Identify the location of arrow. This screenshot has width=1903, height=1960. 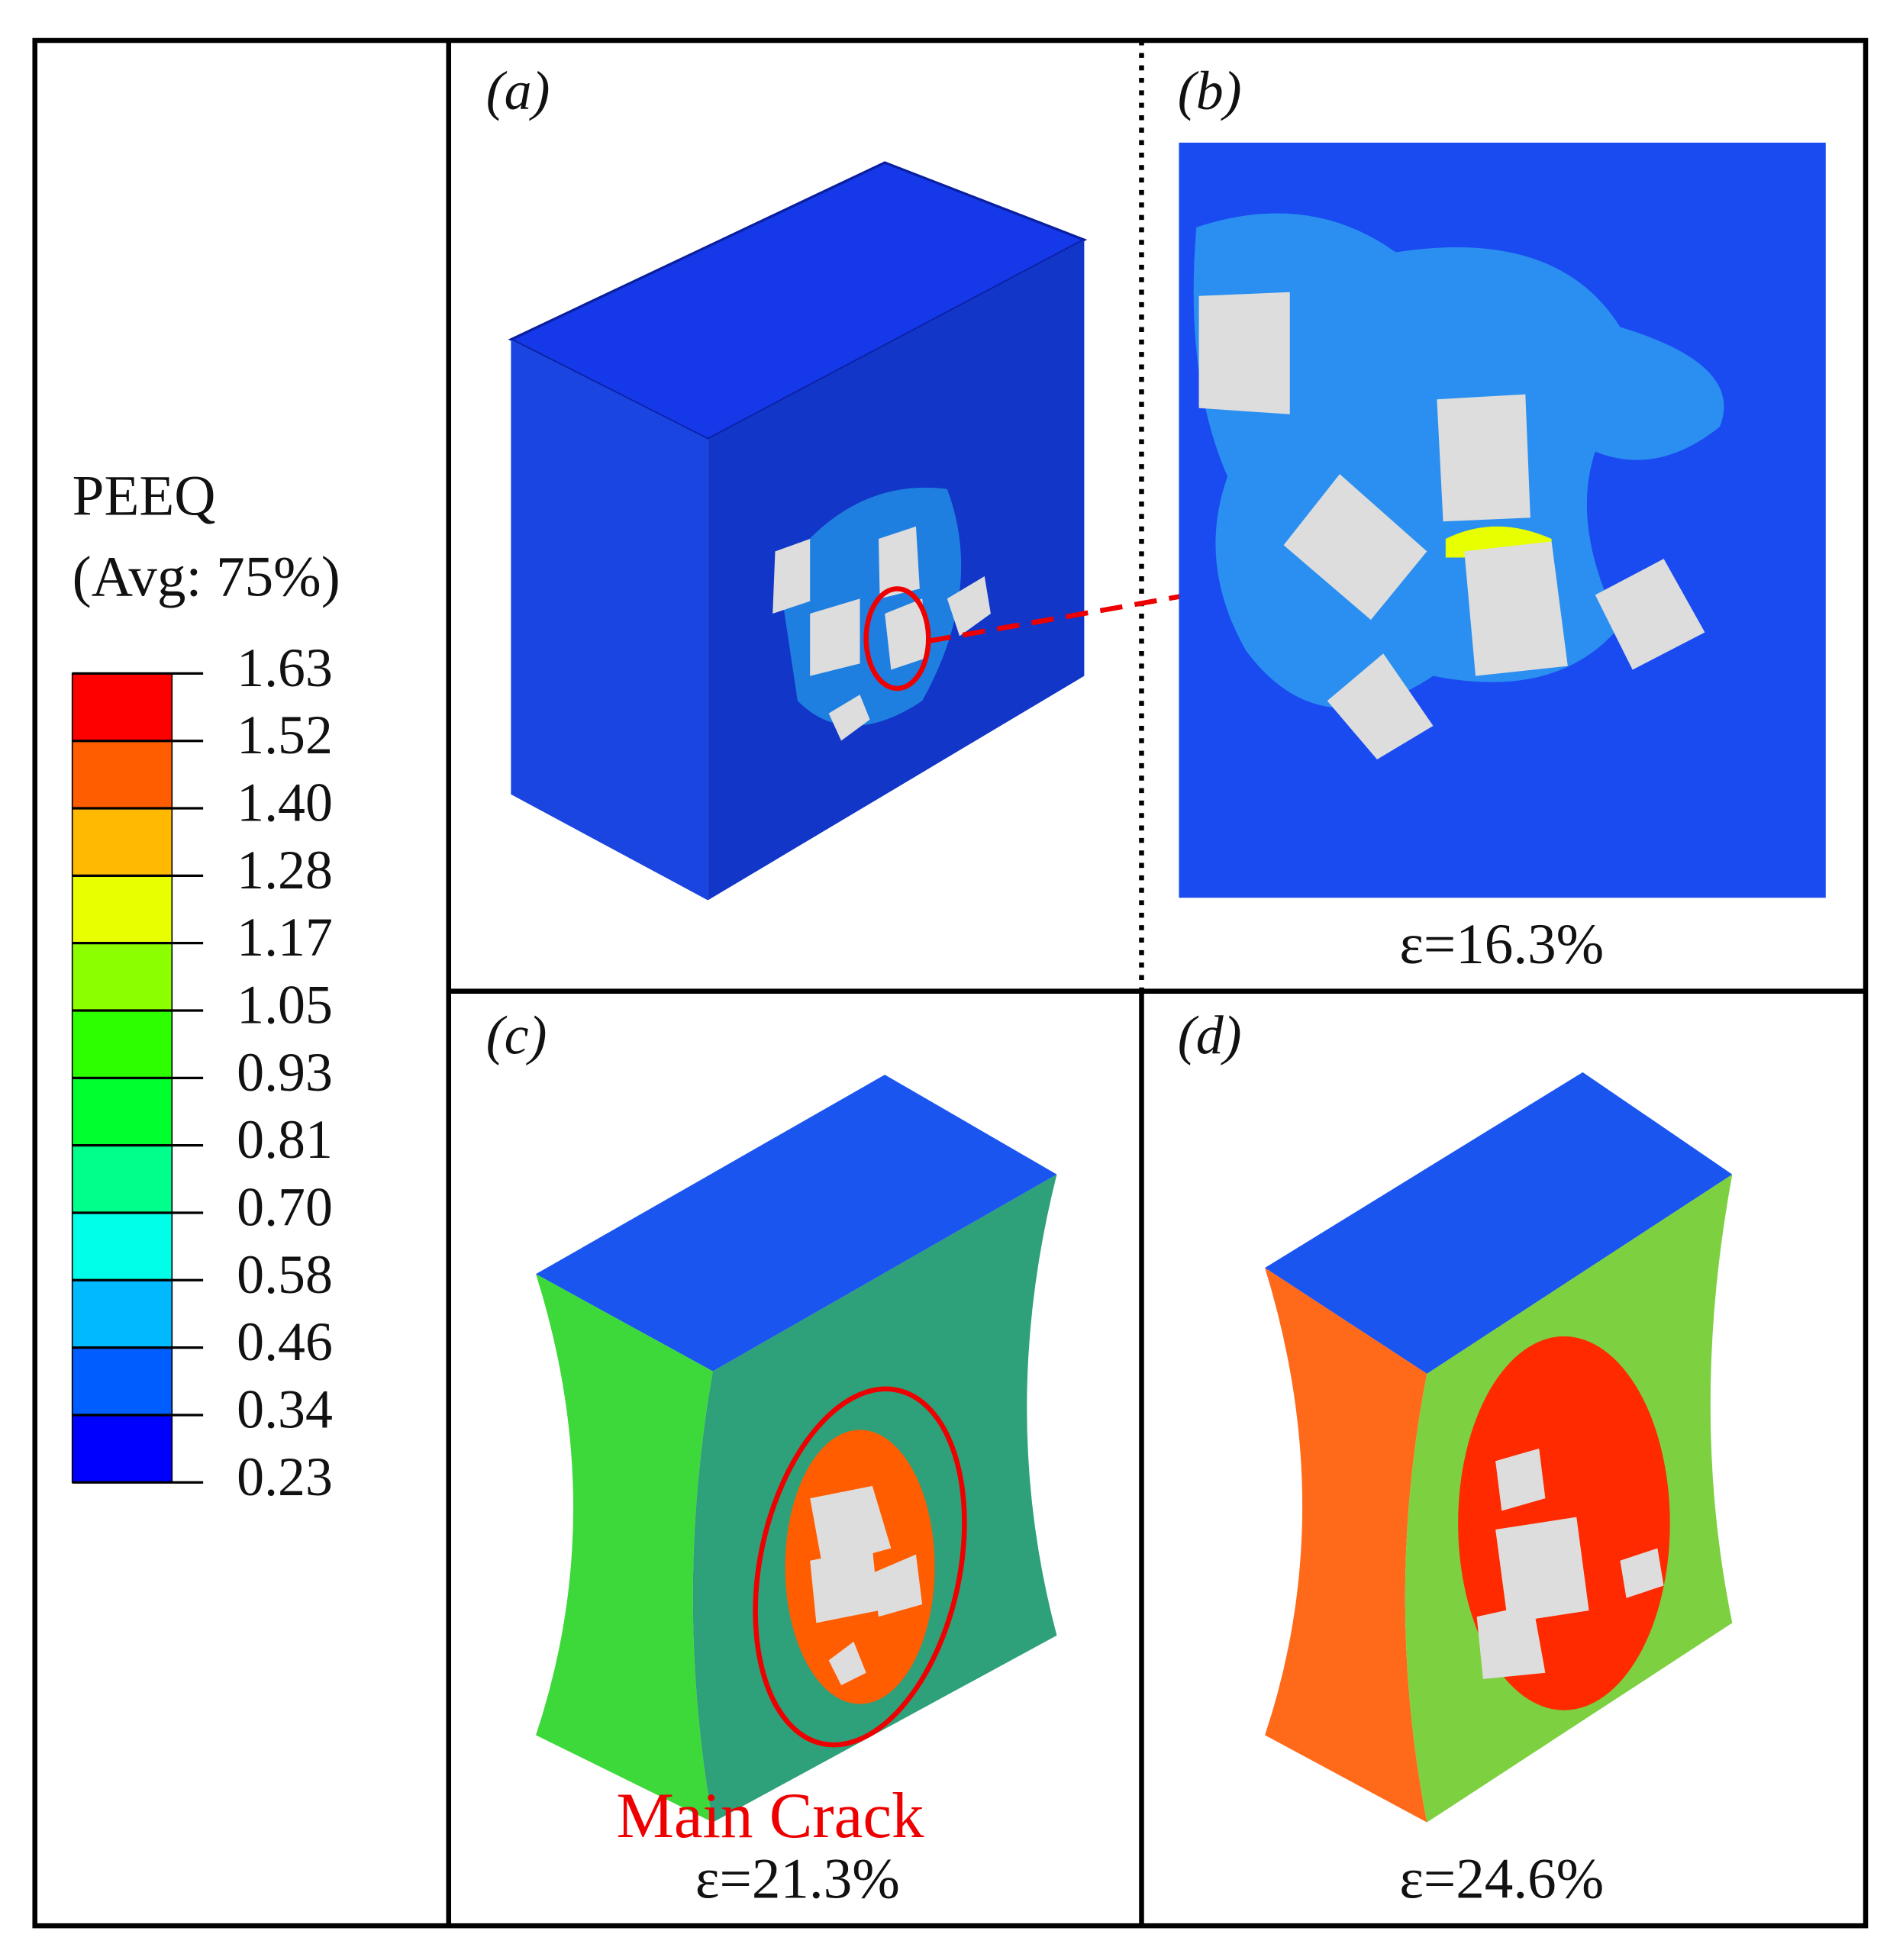
(1174, 597).